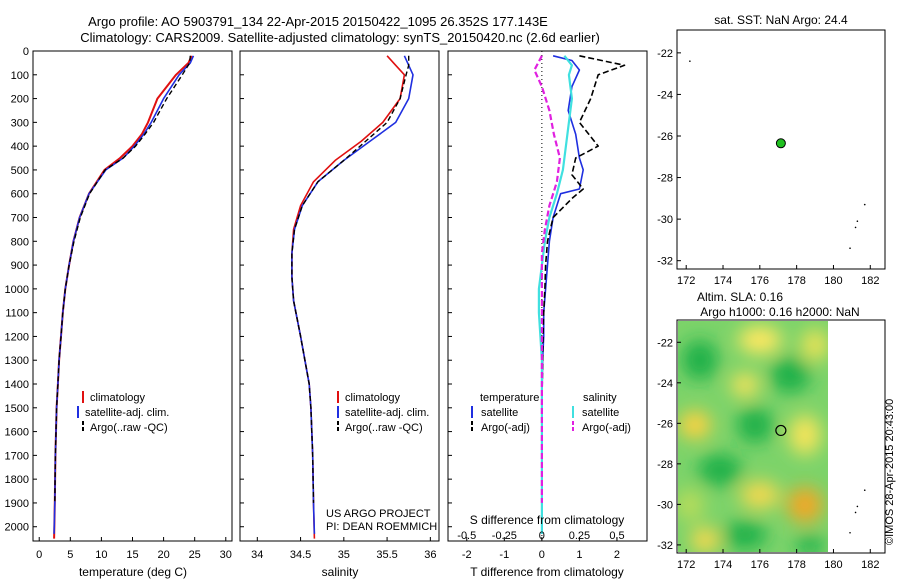  What do you see at coordinates (70, 555) in the screenshot?
I see `x-tick-label: 5` at bounding box center [70, 555].